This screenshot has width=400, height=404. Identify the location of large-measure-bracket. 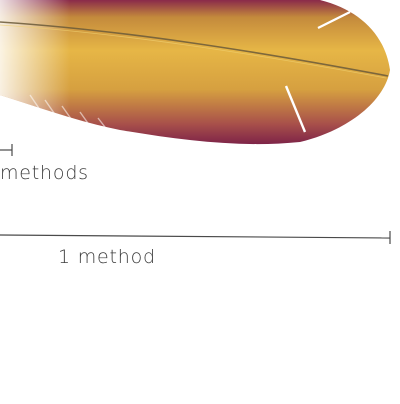
(195, 237).